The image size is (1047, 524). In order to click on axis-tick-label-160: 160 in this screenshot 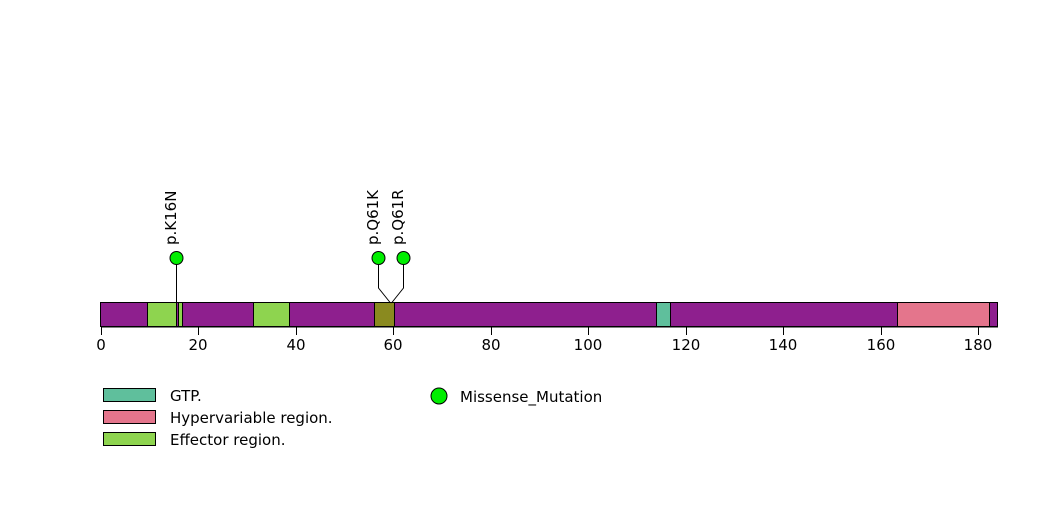, I will do `click(881, 345)`.